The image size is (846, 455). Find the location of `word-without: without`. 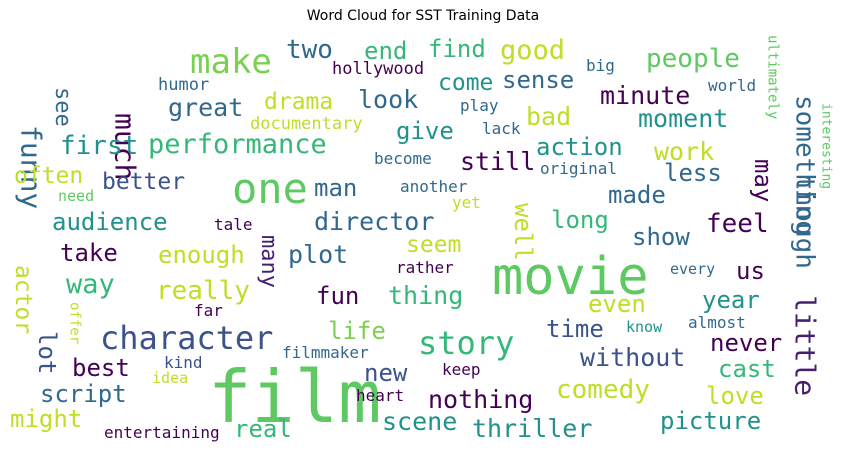

word-without: without is located at coordinates (632, 357).